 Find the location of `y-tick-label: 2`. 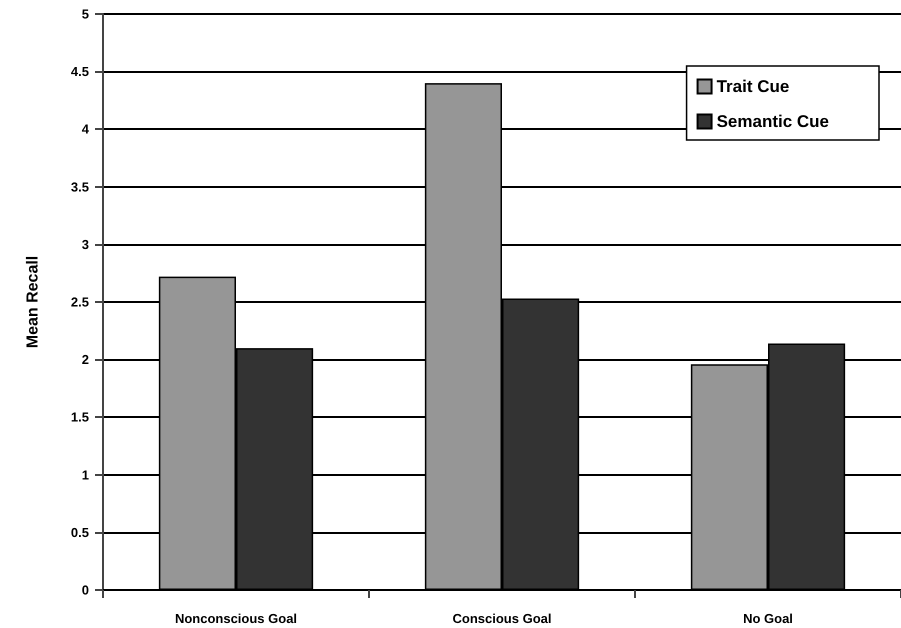

y-tick-label: 2 is located at coordinates (85, 360).